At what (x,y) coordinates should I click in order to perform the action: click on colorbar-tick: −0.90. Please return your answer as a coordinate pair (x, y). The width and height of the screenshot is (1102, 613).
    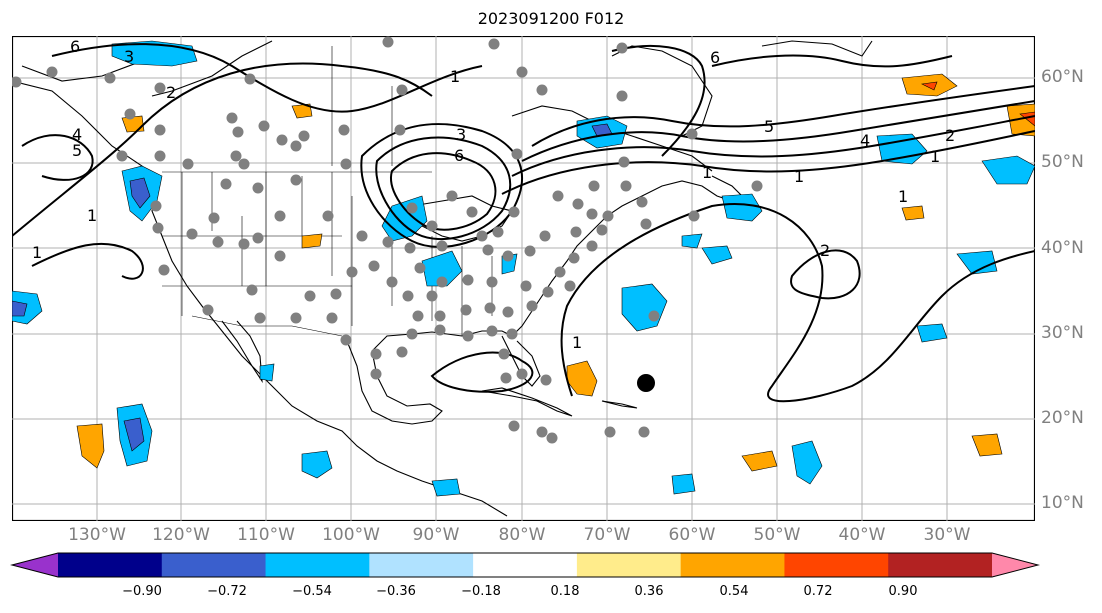
    Looking at the image, I should click on (142, 591).